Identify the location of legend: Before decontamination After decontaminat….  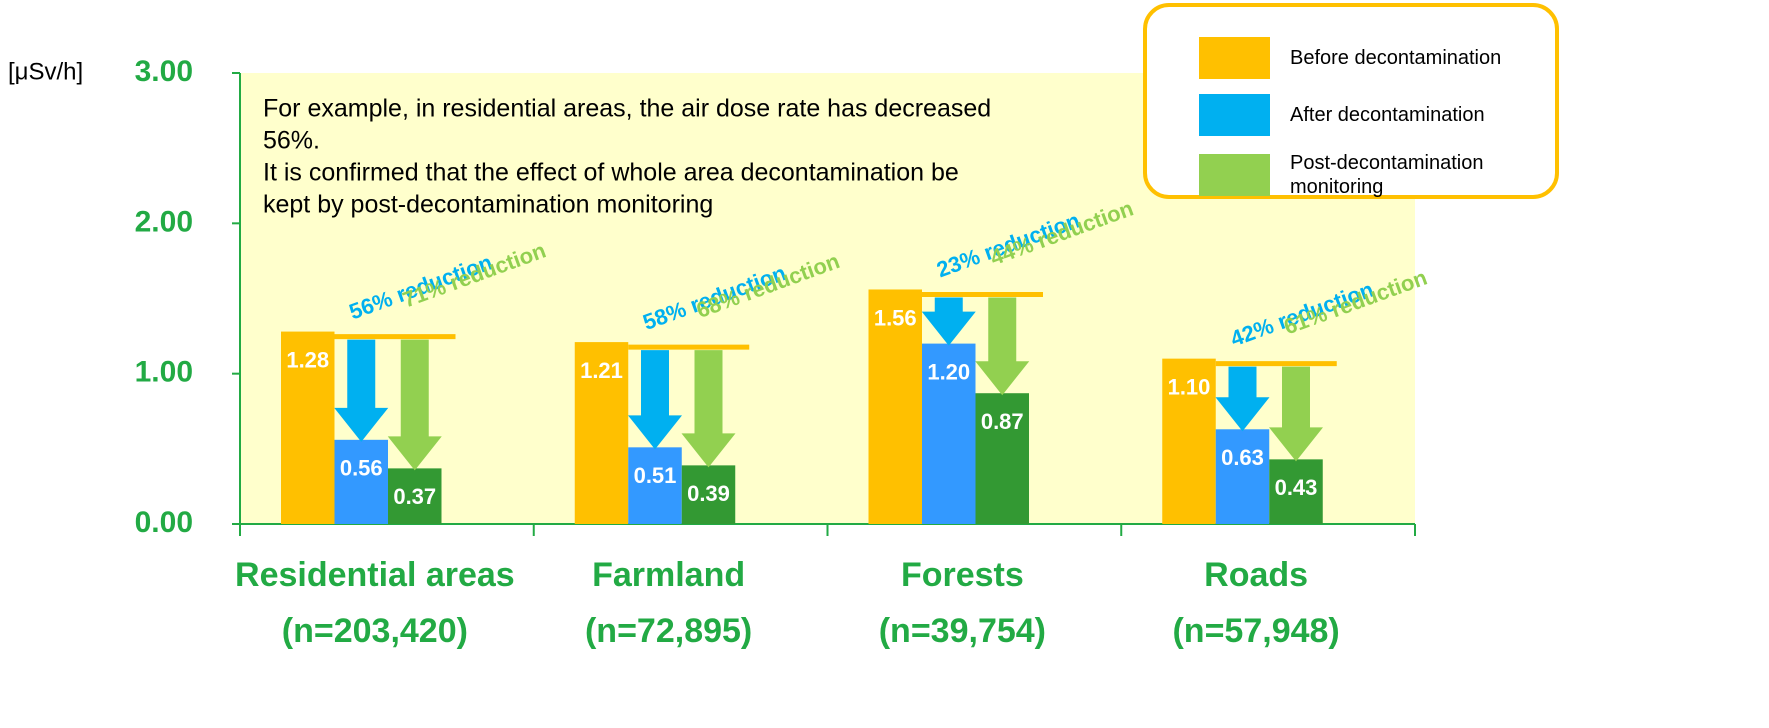
(1351, 101).